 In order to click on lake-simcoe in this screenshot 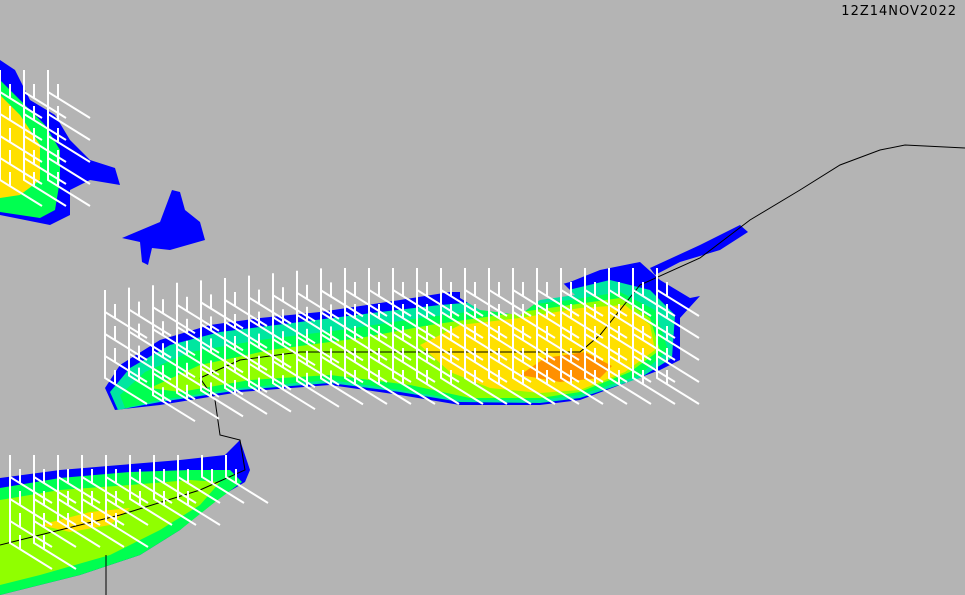, I will do `click(163, 227)`.